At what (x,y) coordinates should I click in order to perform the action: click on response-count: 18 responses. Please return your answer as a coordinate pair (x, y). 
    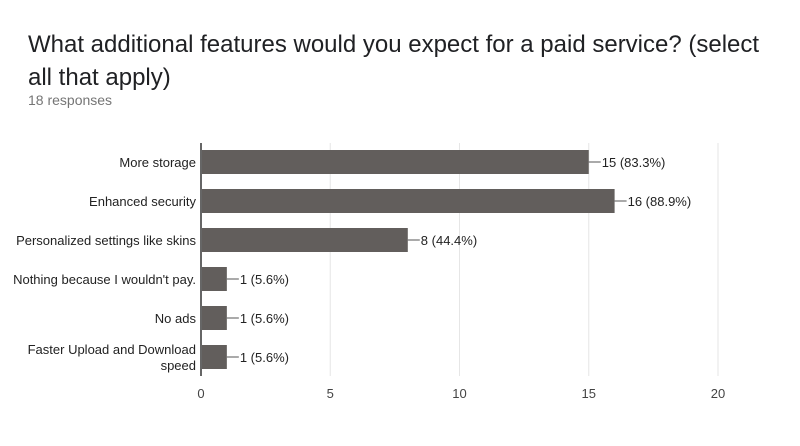
    Looking at the image, I should click on (70, 100).